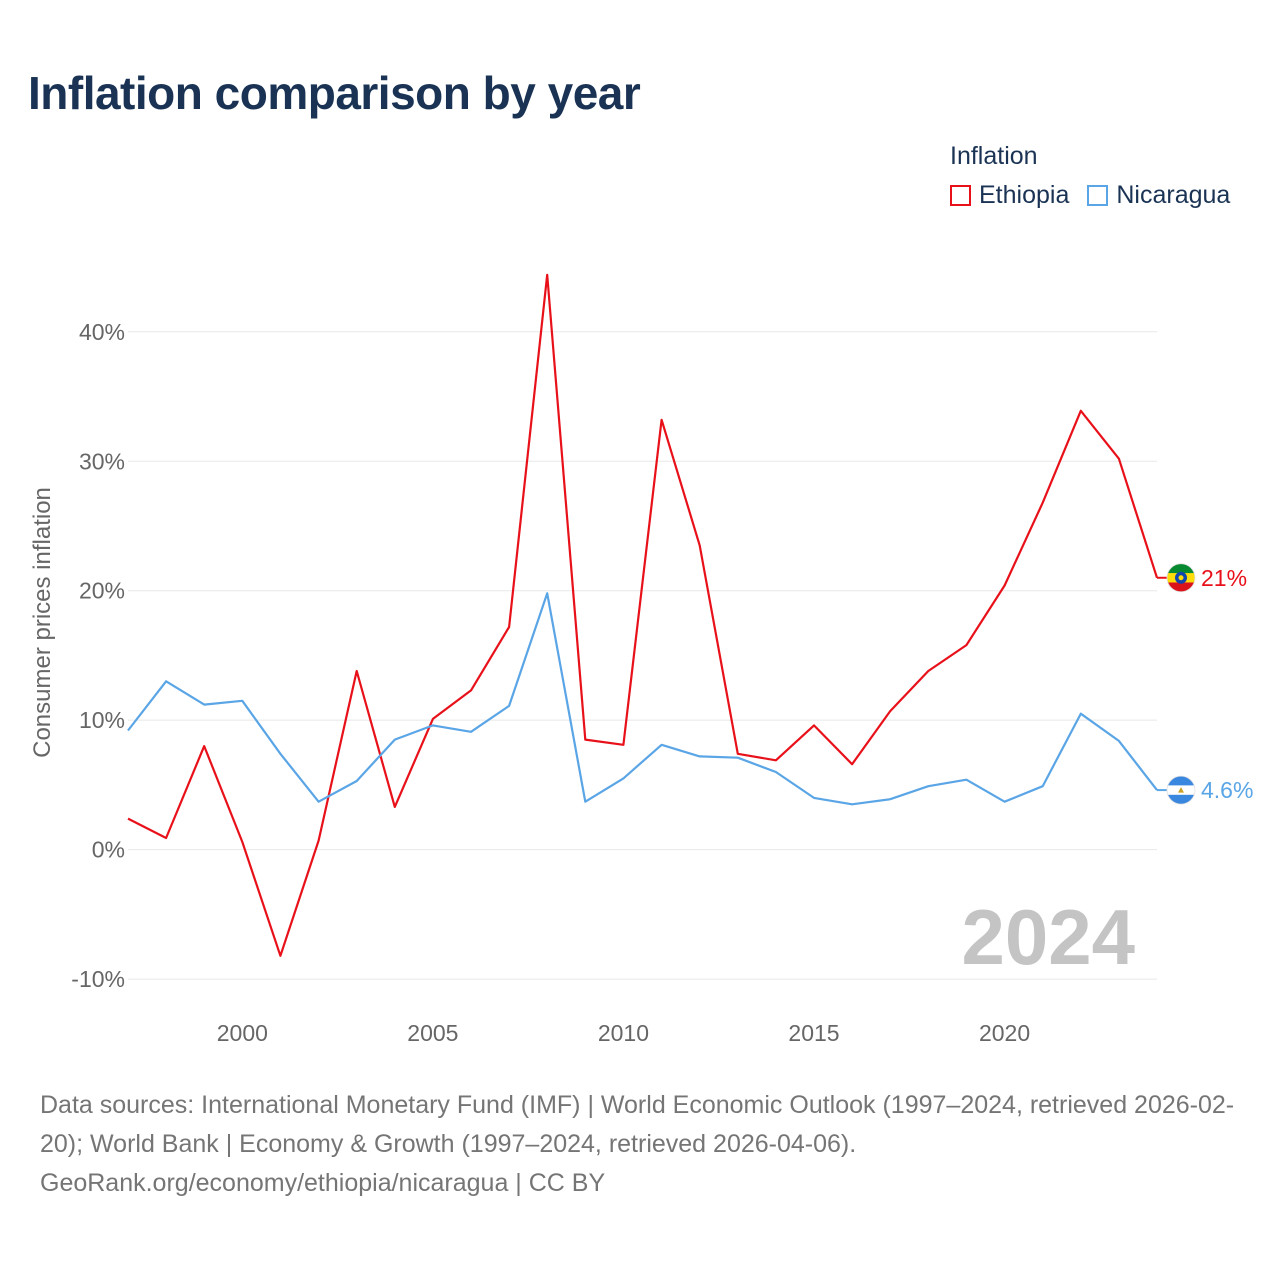 The height and width of the screenshot is (1280, 1280). I want to click on flag-icon-nicaragua, so click(1181, 790).